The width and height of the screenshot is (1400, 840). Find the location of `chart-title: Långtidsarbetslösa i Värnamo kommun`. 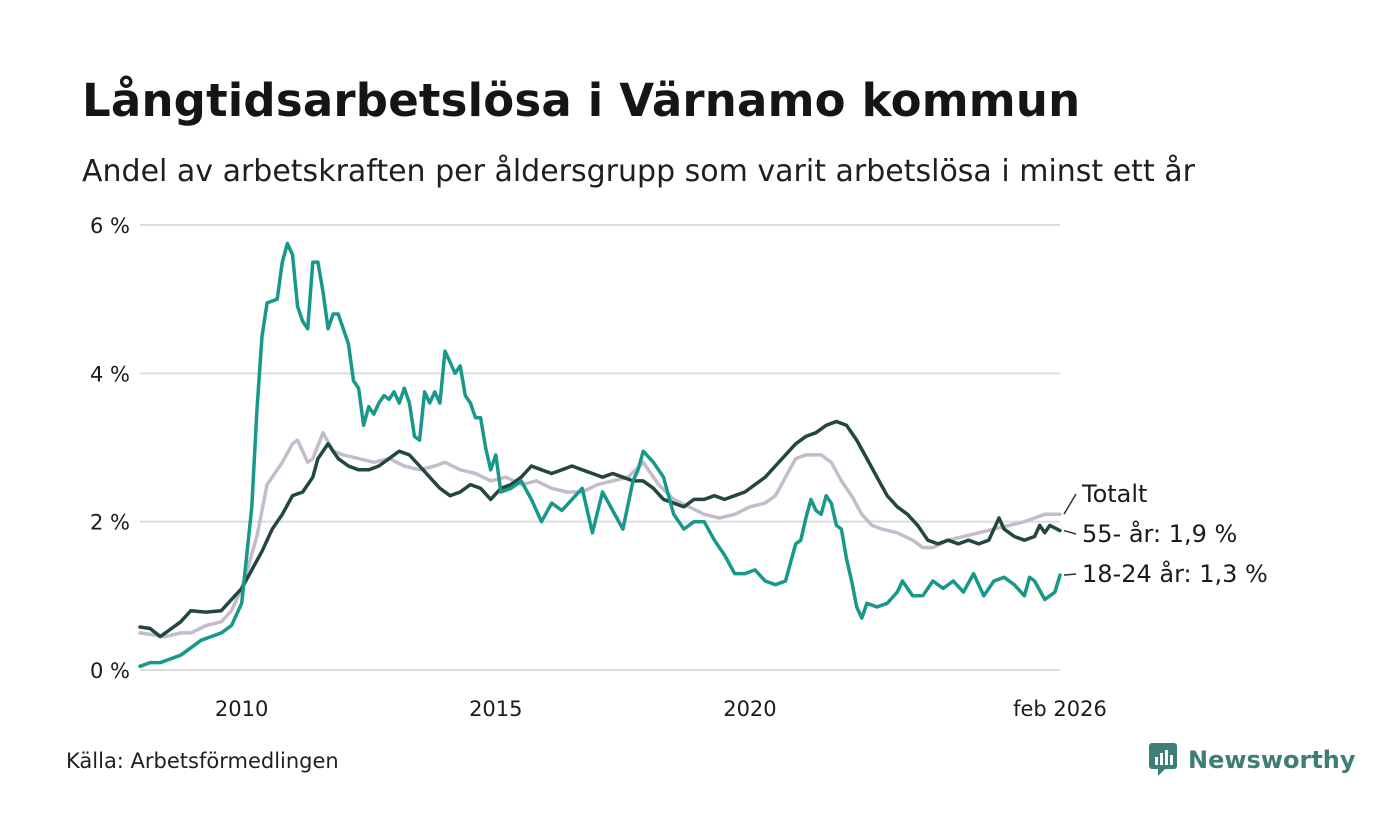

chart-title: Långtidsarbetslösa i Värnamo kommun is located at coordinates (581, 100).